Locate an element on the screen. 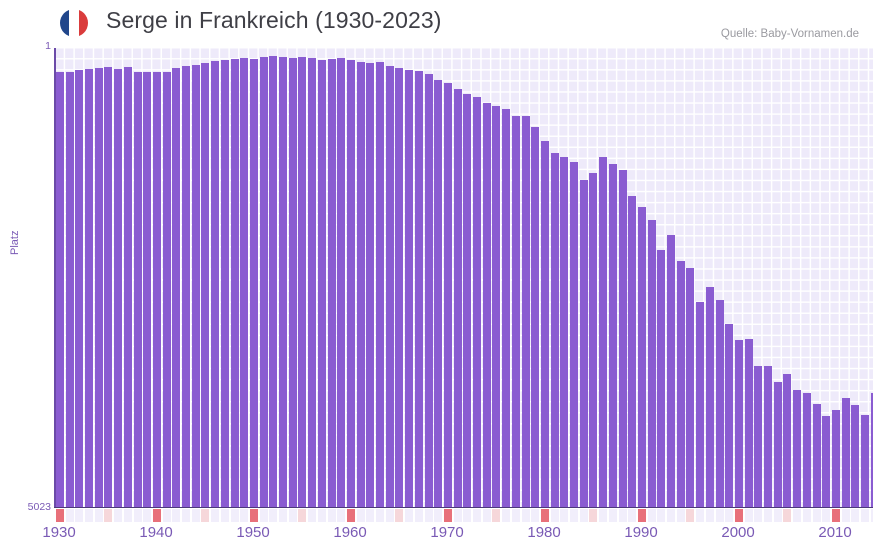 The width and height of the screenshot is (873, 552). bar-1985 is located at coordinates (593, 339).